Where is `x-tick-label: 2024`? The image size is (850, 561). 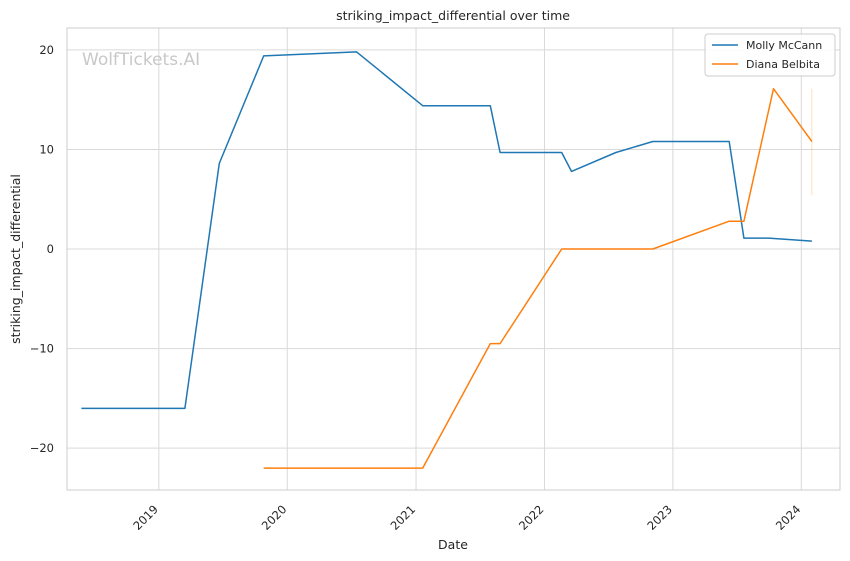
x-tick-label: 2024 is located at coordinates (788, 517).